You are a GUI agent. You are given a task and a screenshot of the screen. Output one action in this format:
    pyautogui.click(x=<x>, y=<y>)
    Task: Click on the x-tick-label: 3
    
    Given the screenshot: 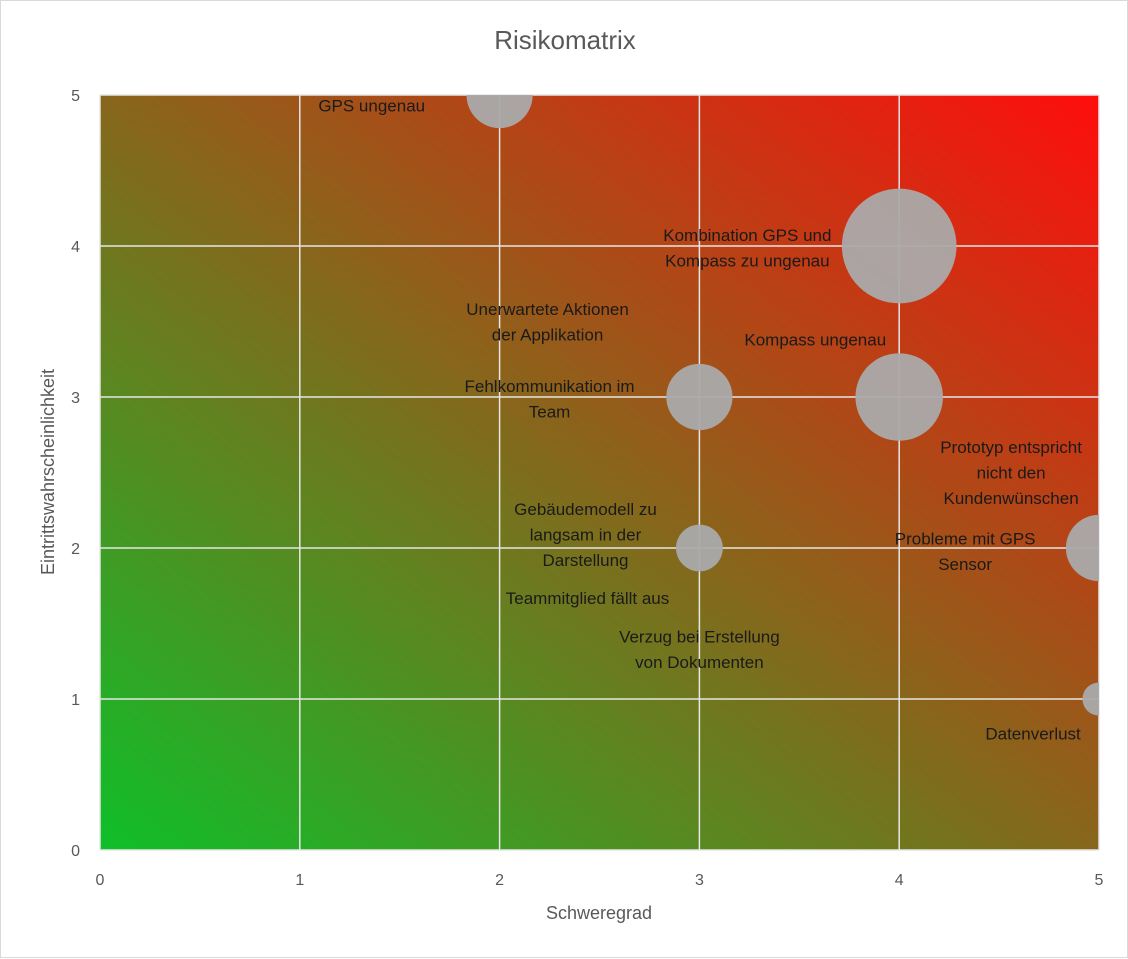 What is the action you would take?
    pyautogui.click(x=699, y=880)
    